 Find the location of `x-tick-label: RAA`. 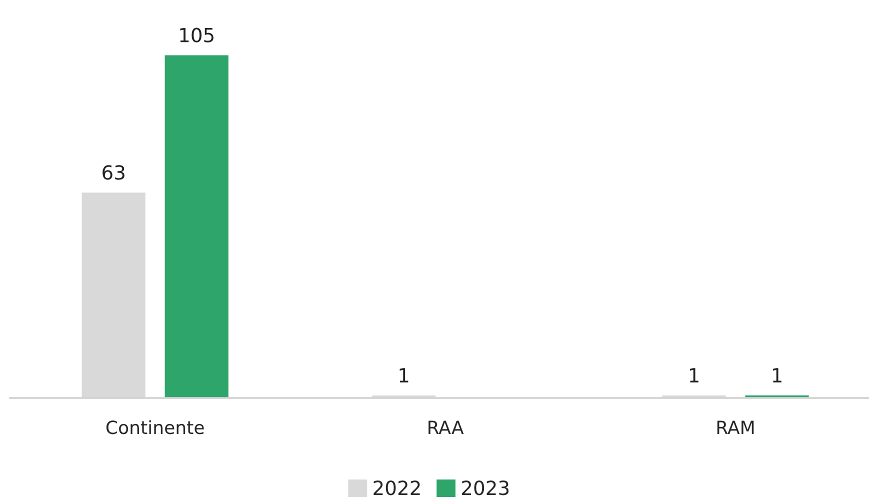

x-tick-label: RAA is located at coordinates (446, 427).